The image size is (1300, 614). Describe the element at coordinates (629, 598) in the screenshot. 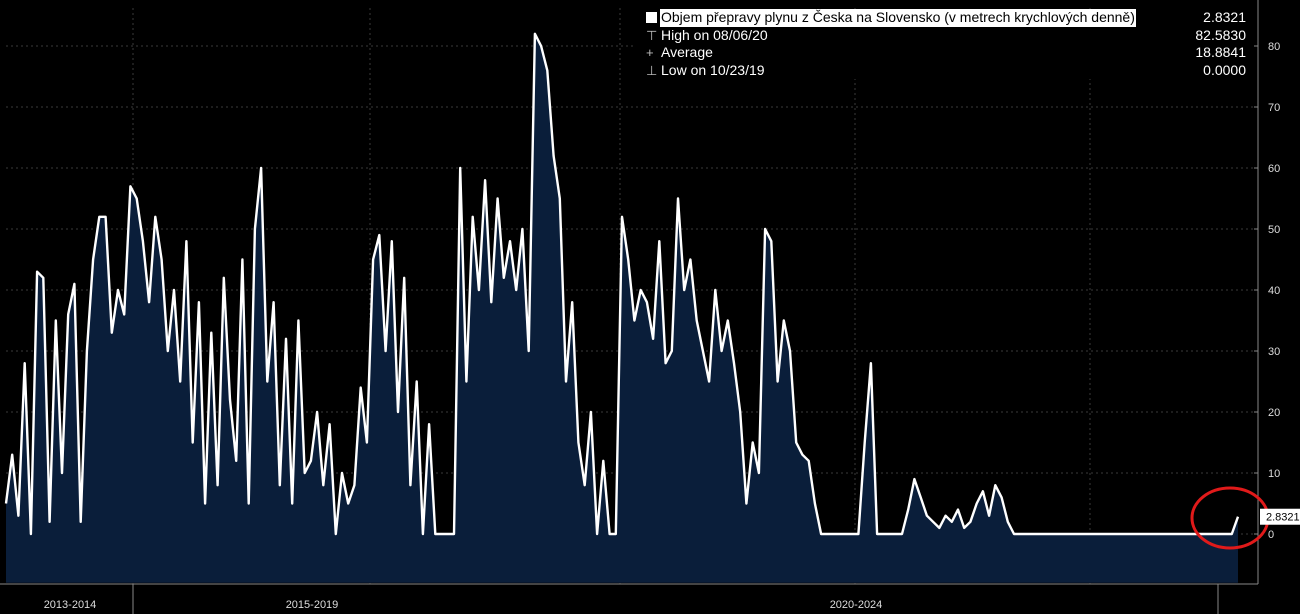

I see `x-axis: 2013-2014 2015-2019 2020-2024` at that location.